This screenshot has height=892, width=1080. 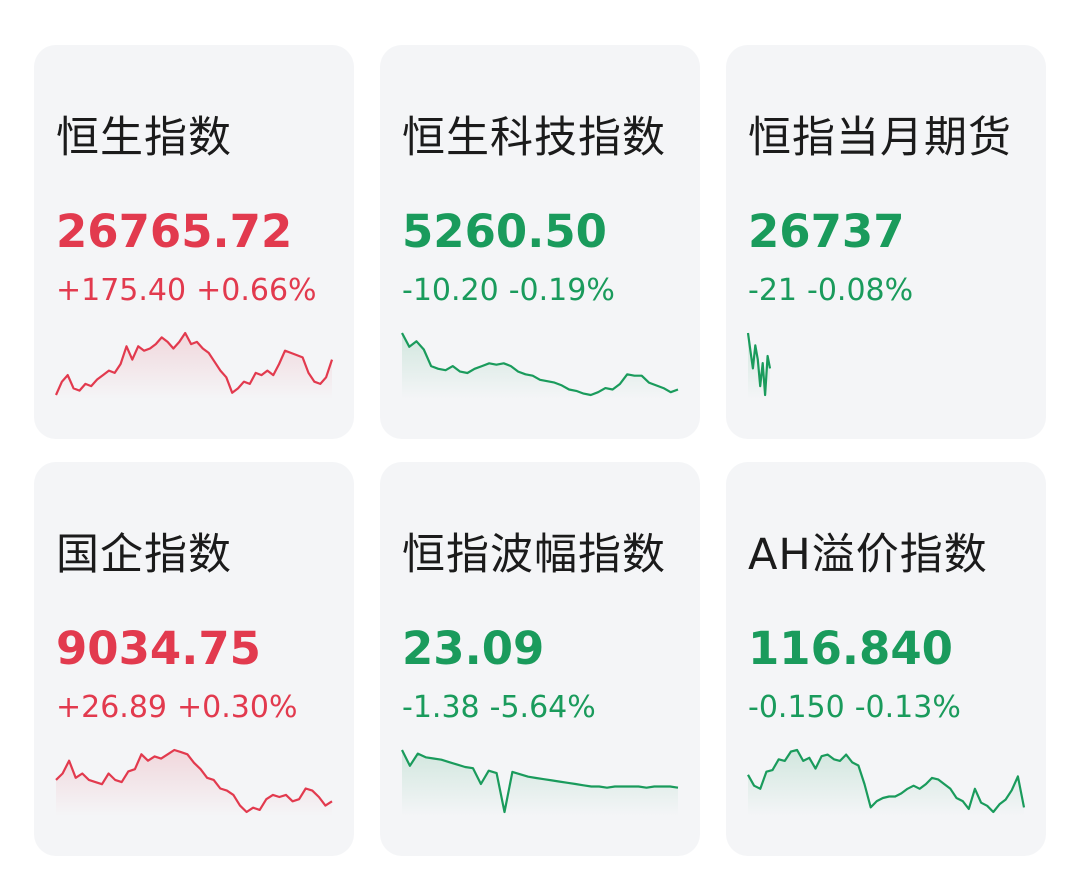 I want to click on change-value: -0.150, so click(x=796, y=707).